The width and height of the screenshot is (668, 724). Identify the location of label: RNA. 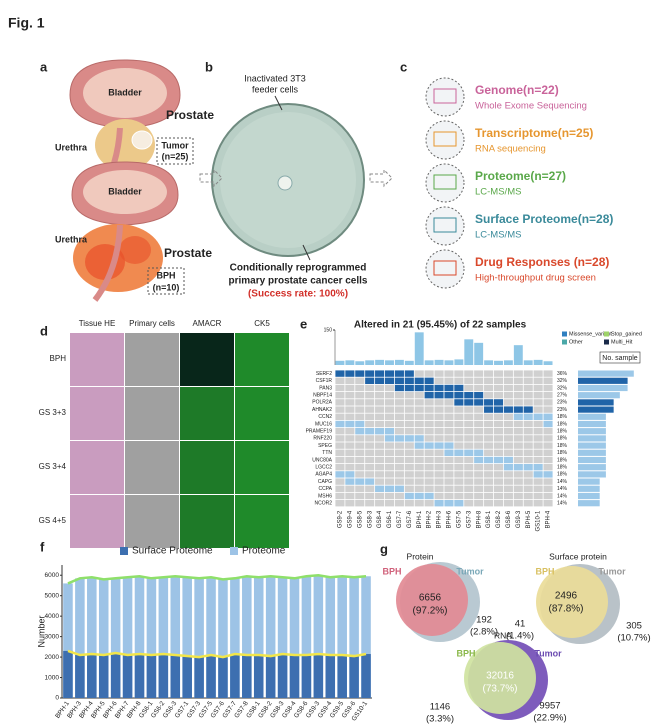
(503, 635).